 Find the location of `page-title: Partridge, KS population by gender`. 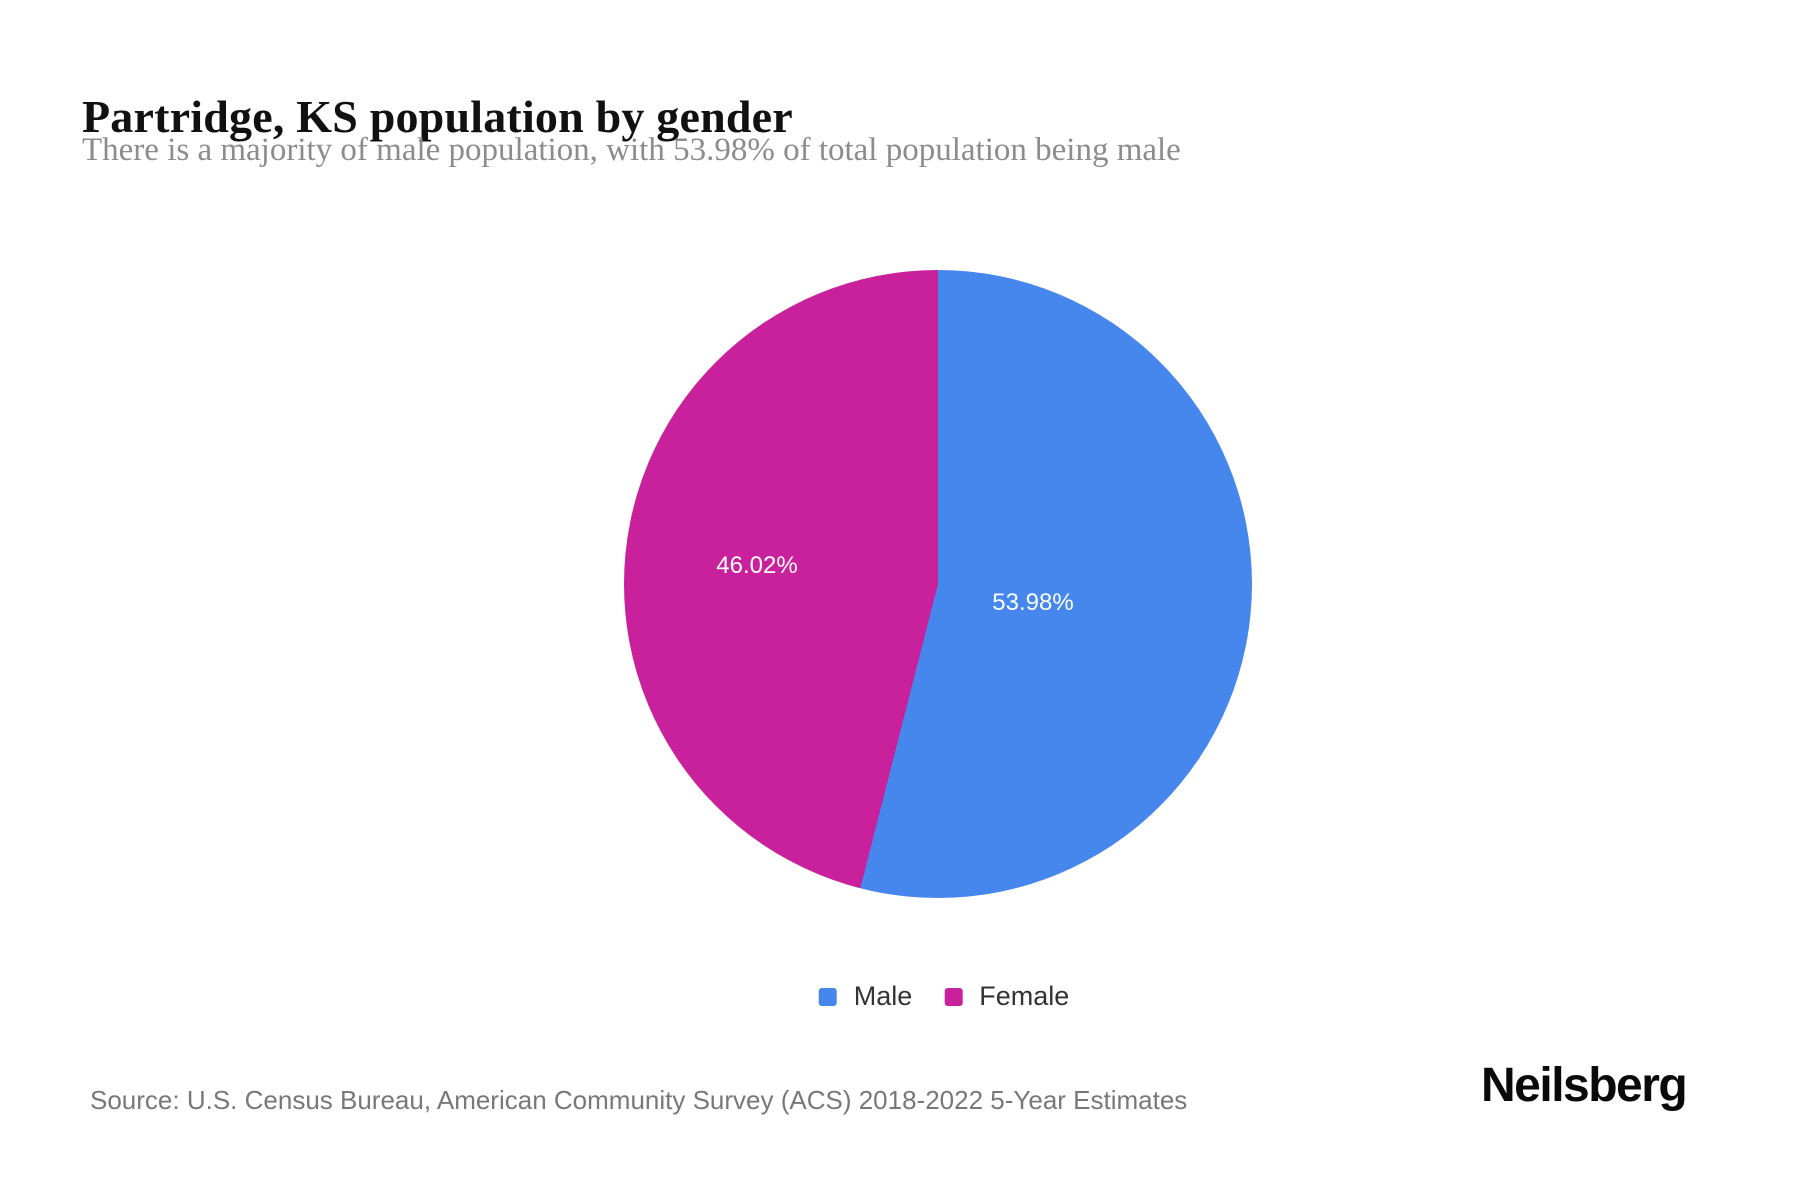

page-title: Partridge, KS population by gender is located at coordinates (437, 116).